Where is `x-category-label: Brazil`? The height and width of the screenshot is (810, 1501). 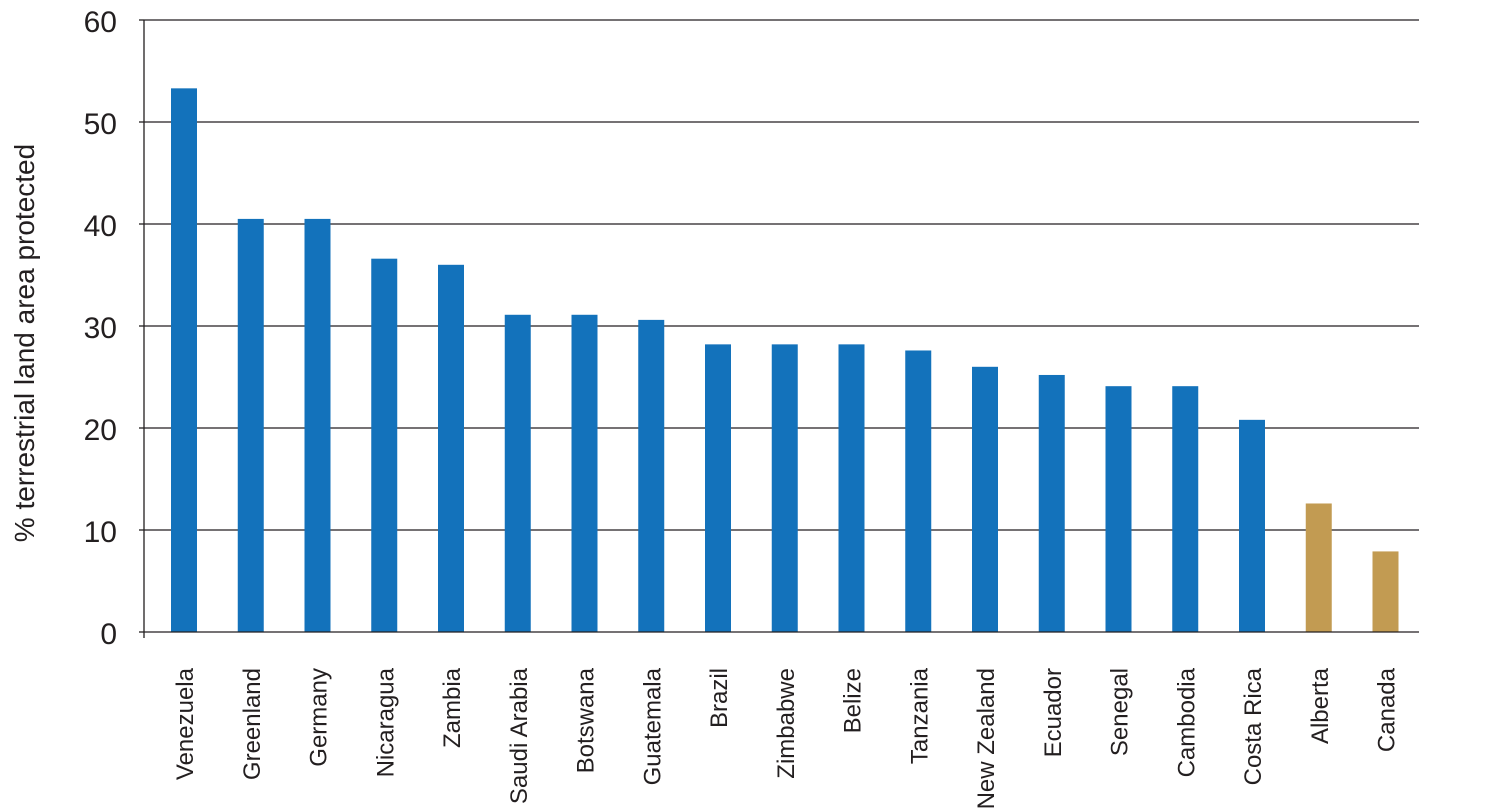
x-category-label: Brazil is located at coordinates (719, 698).